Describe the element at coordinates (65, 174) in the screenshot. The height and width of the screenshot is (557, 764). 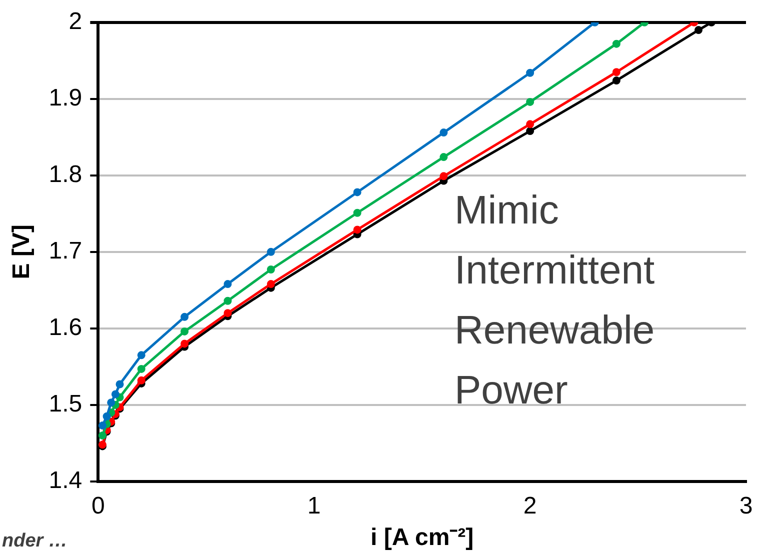
I see `y-tick-label: 1.8` at that location.